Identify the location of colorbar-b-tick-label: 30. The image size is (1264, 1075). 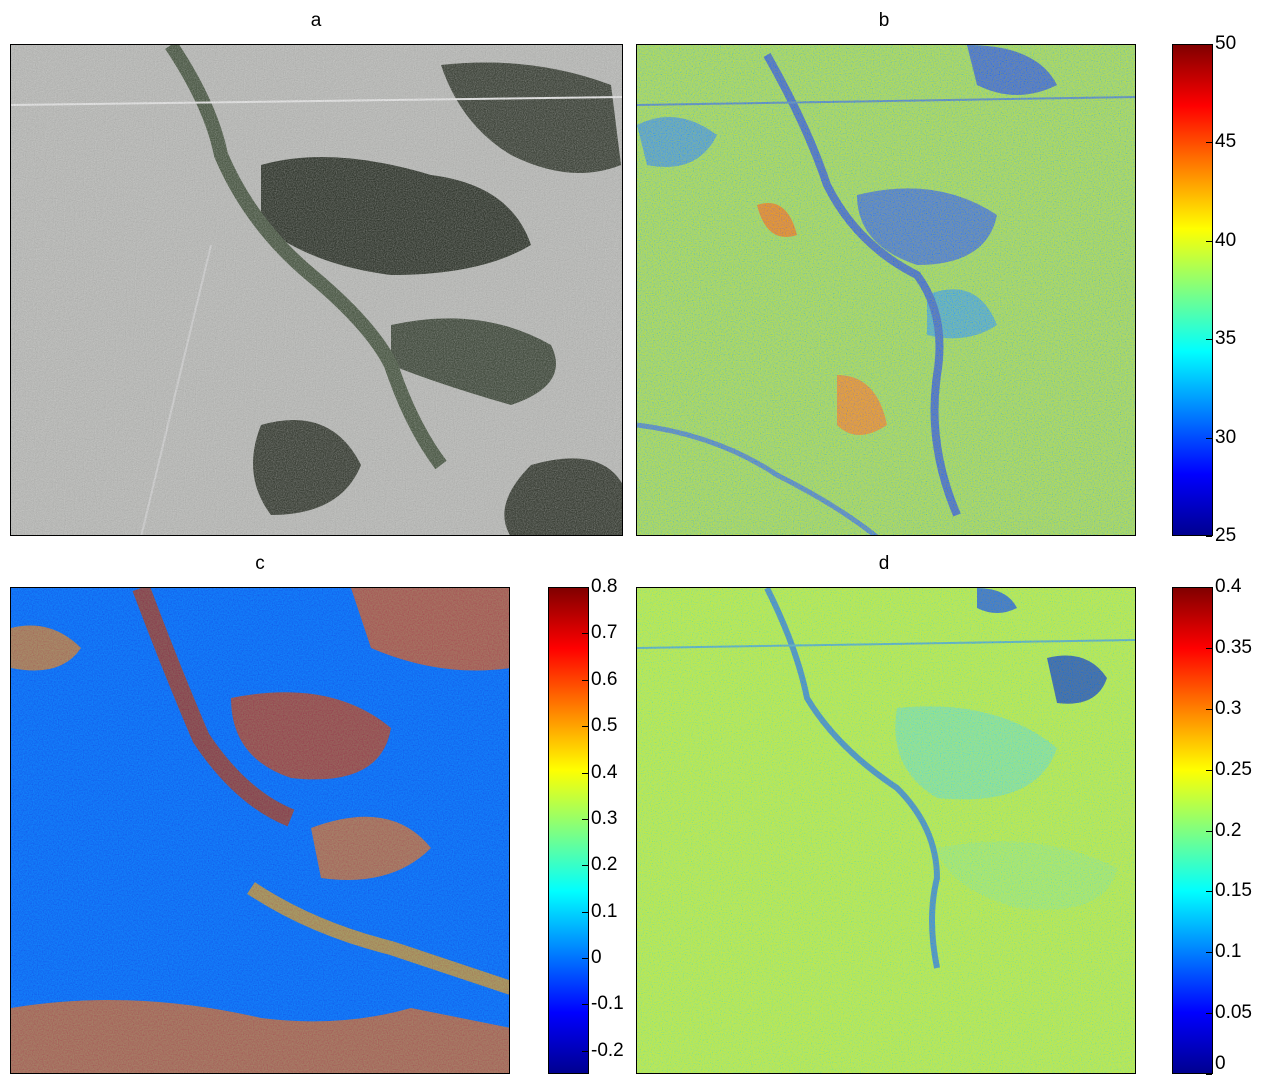
(1226, 437).